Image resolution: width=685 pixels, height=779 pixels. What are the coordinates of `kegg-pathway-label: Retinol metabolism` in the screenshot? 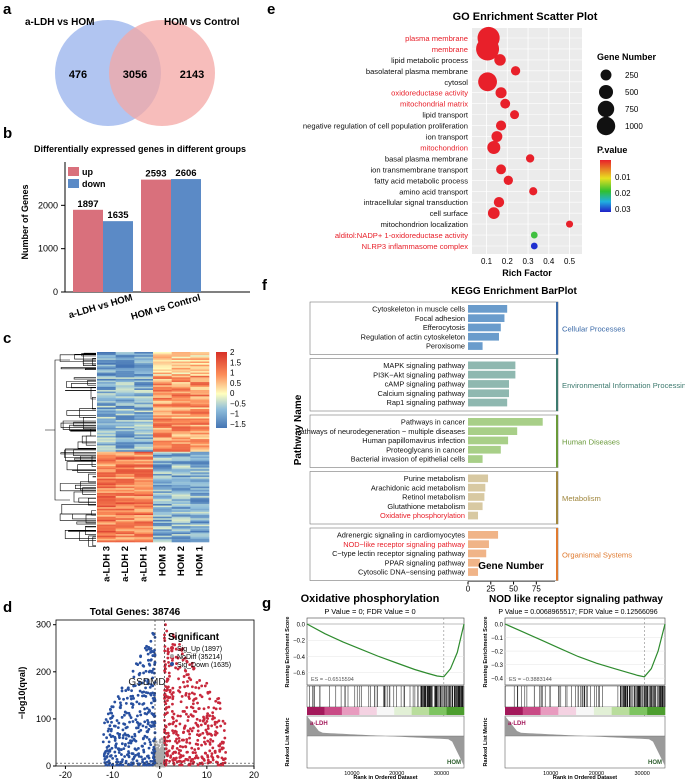 It's located at (433, 497).